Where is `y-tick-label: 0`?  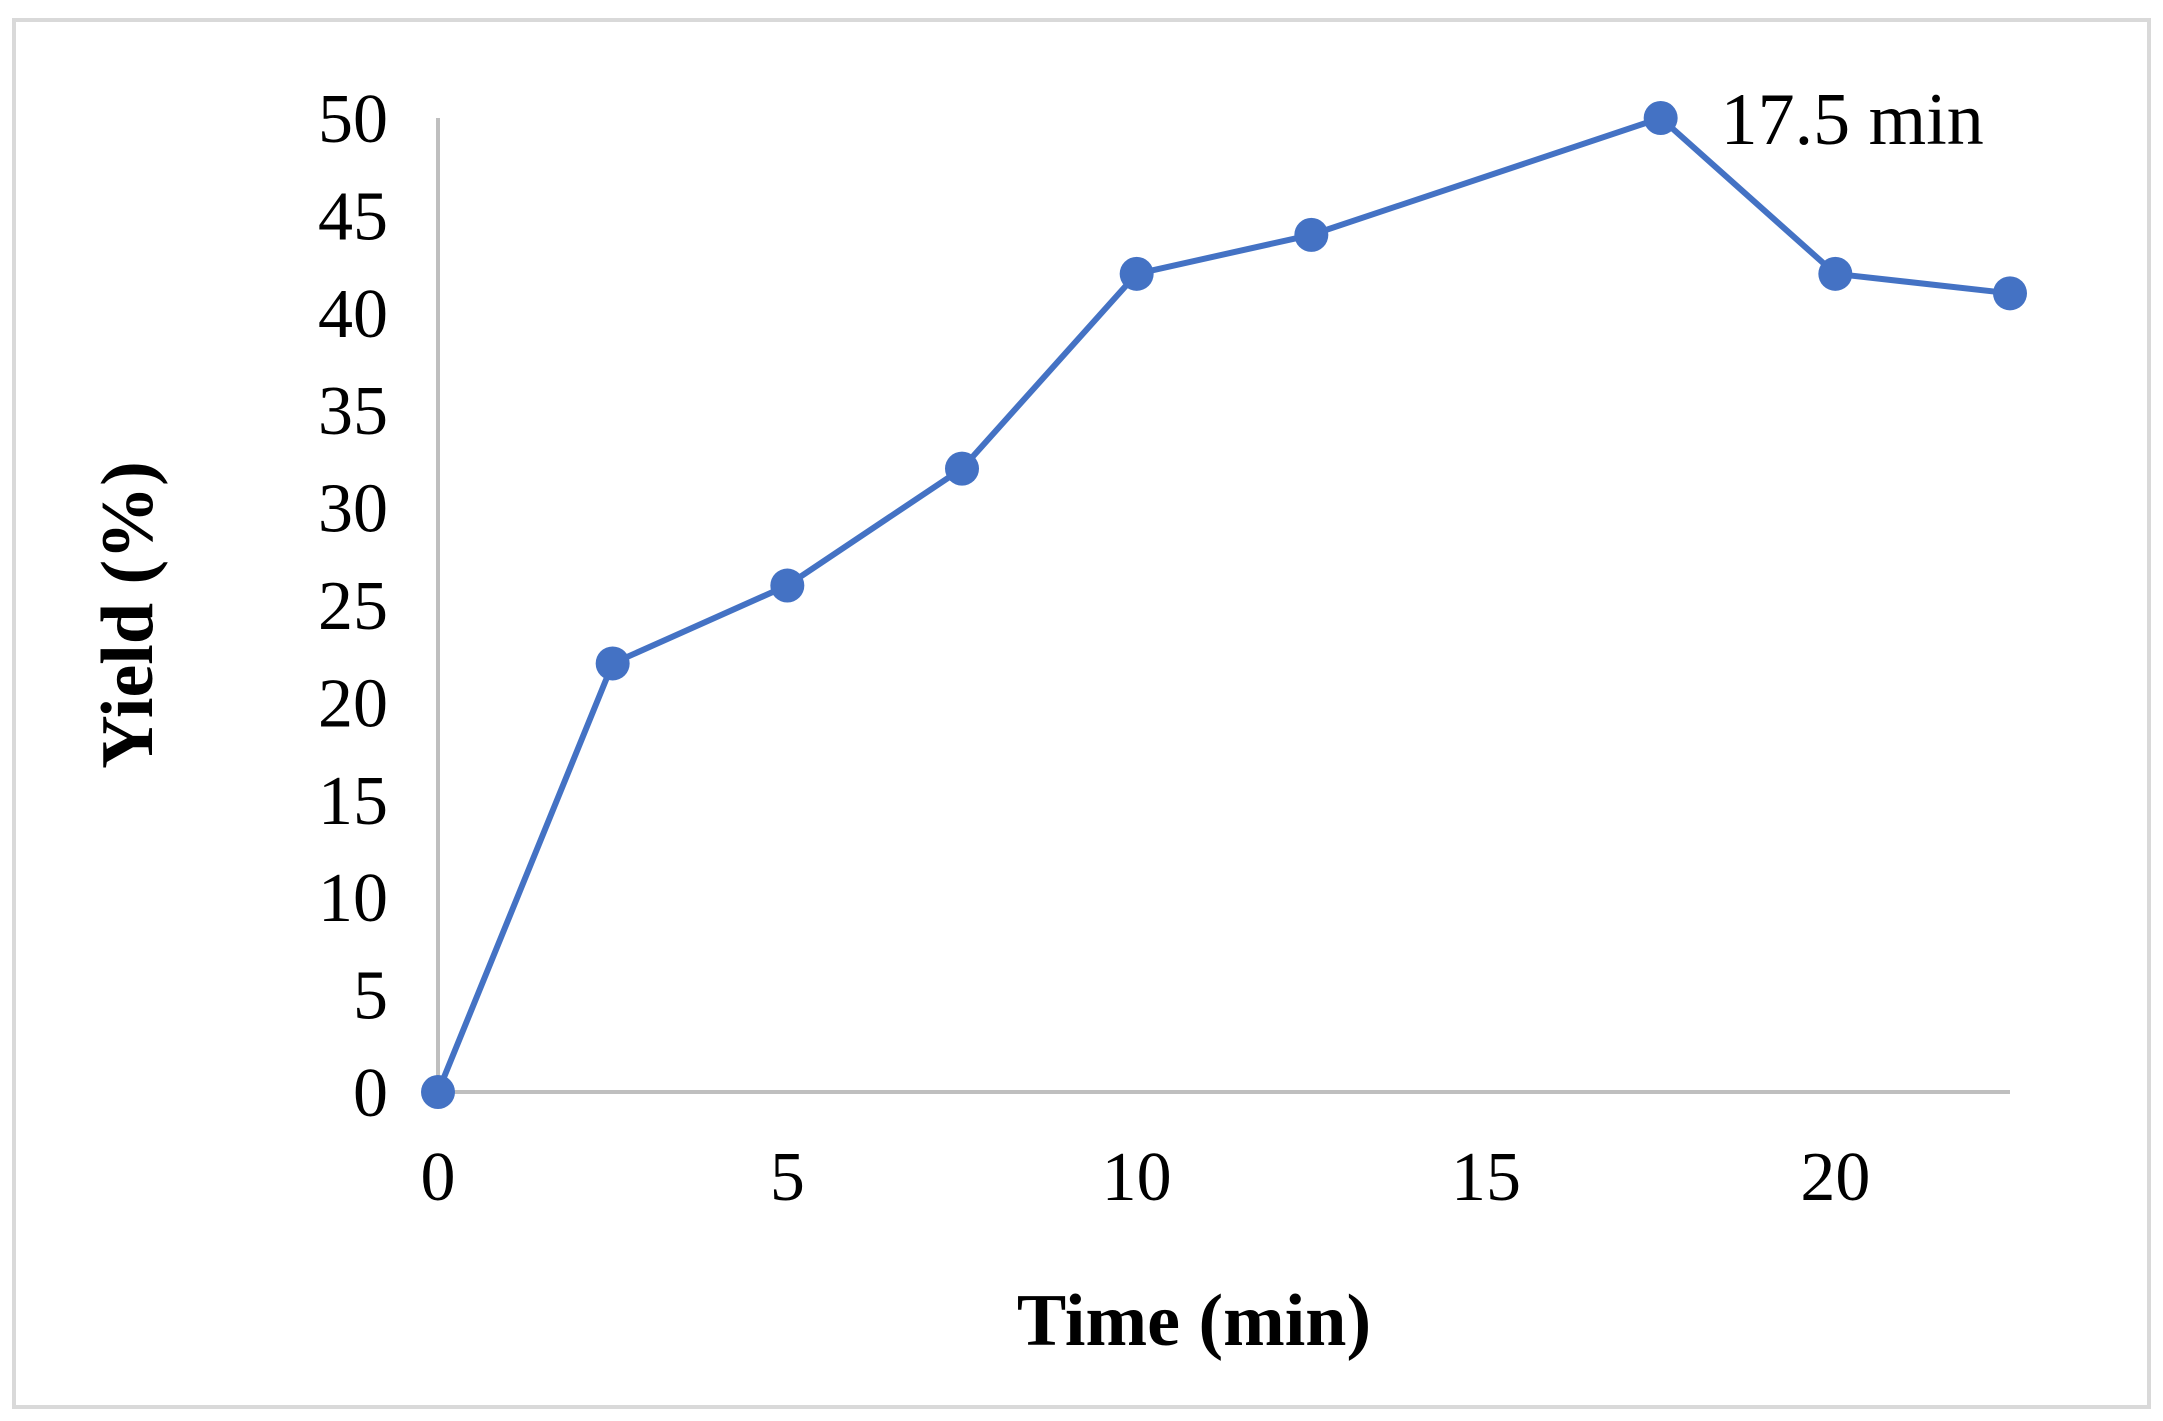 y-tick-label: 0 is located at coordinates (370, 1093).